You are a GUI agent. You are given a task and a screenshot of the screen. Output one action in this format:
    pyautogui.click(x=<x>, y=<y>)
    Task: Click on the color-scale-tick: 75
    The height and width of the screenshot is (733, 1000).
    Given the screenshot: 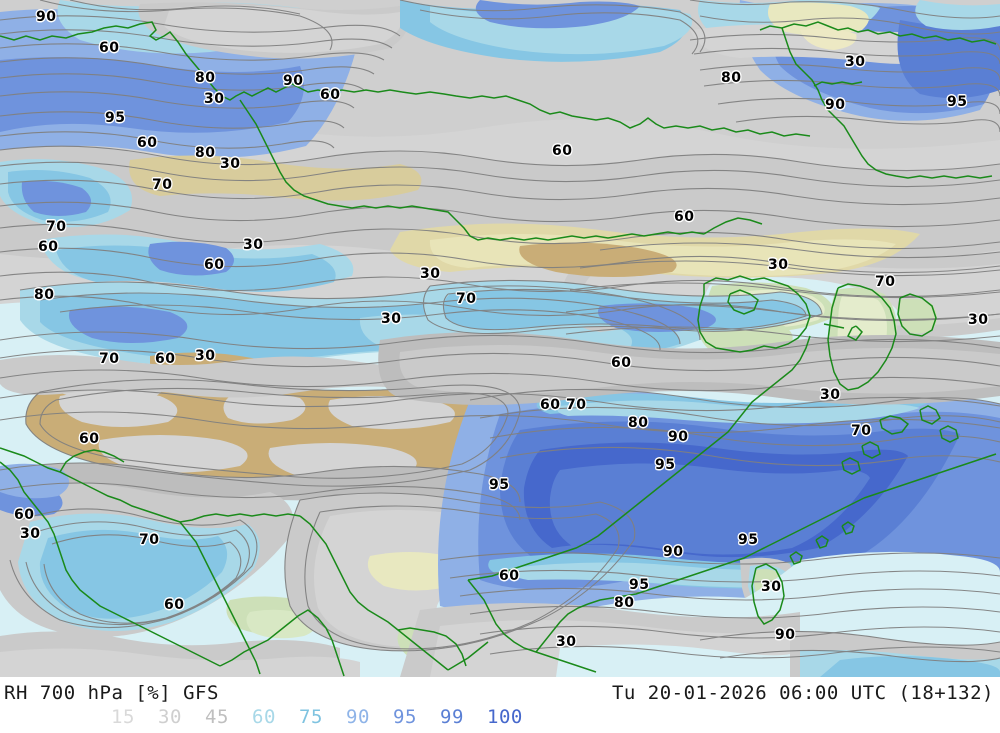 What is the action you would take?
    pyautogui.click(x=311, y=717)
    